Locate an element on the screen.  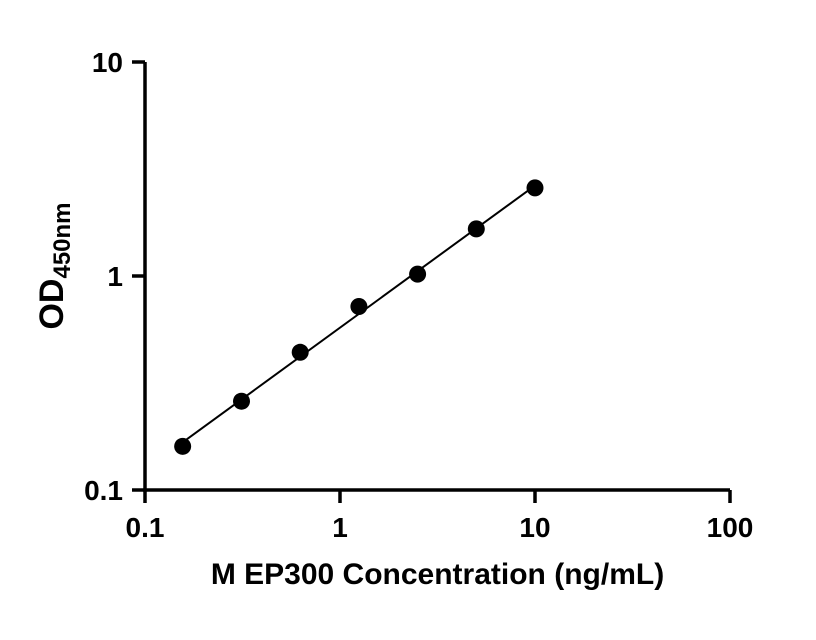
y-tick-label: 10 is located at coordinates (107, 62).